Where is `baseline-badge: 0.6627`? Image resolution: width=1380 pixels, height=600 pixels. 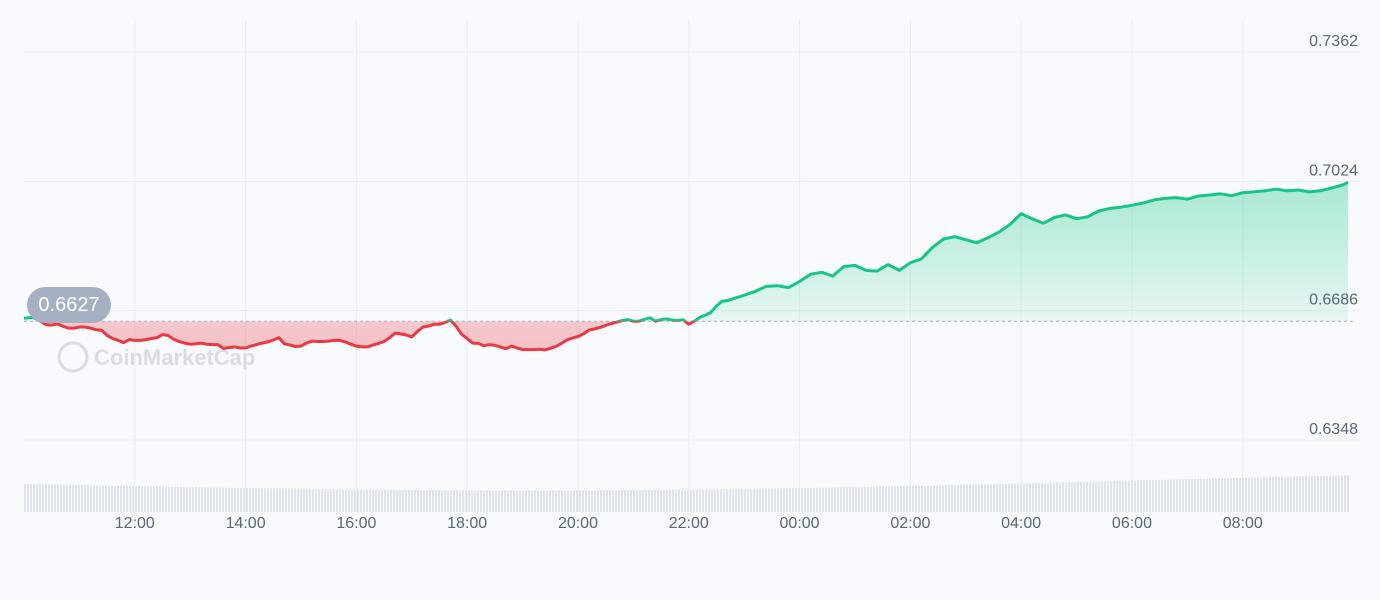
baseline-badge: 0.6627 is located at coordinates (69, 305).